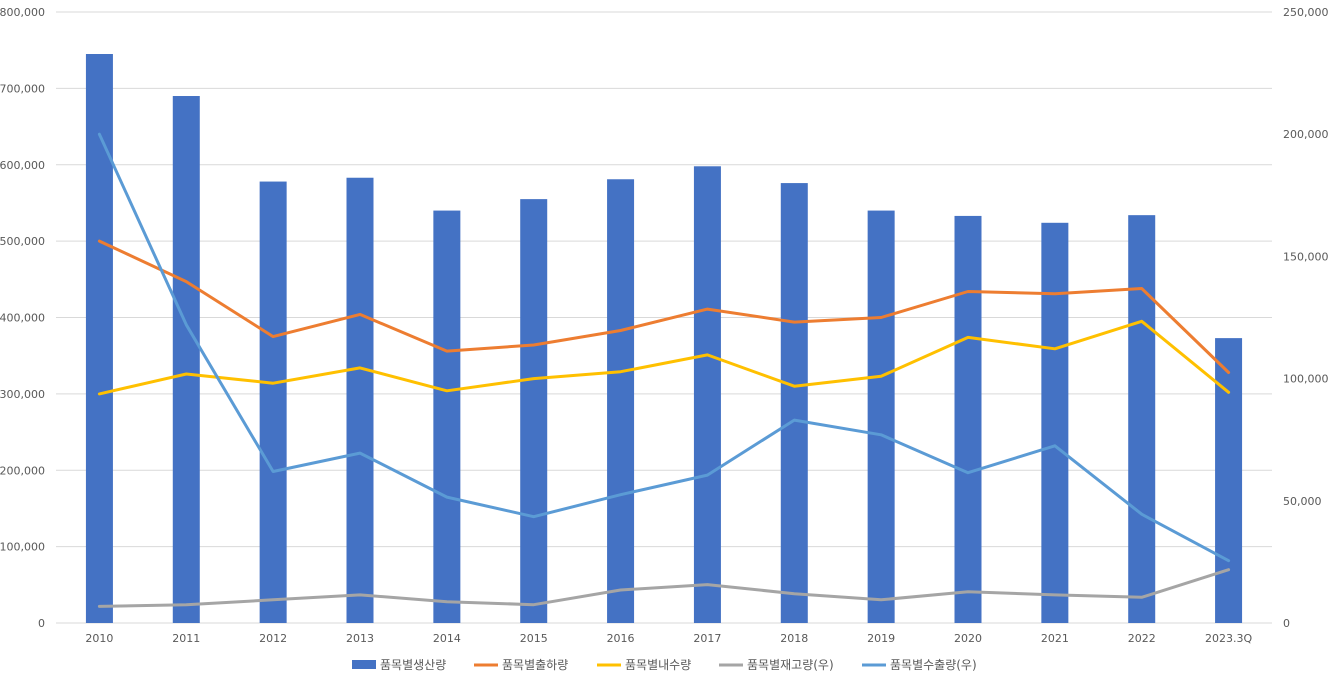 The width and height of the screenshot is (1329, 685). Describe the element at coordinates (22, 241) in the screenshot. I see `left-axis-tick-label: 500,000` at that location.